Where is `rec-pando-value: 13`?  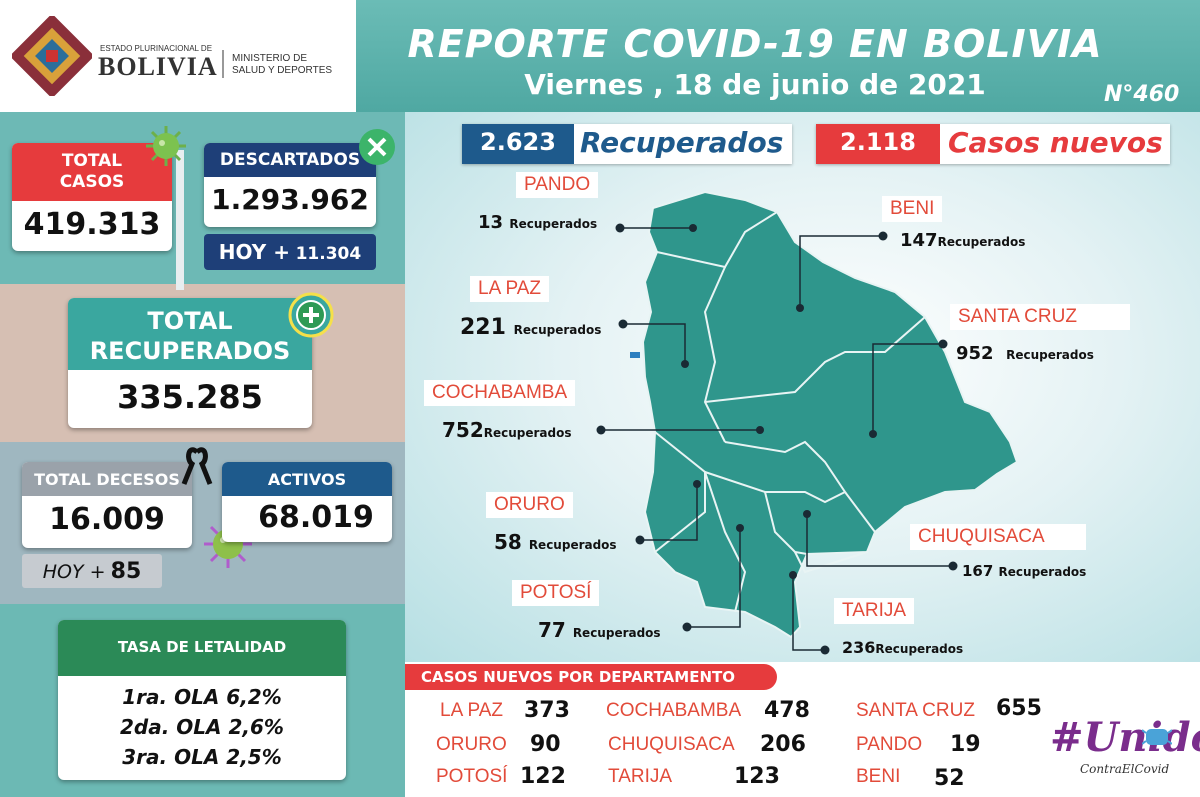 rec-pando-value: 13 is located at coordinates (491, 222).